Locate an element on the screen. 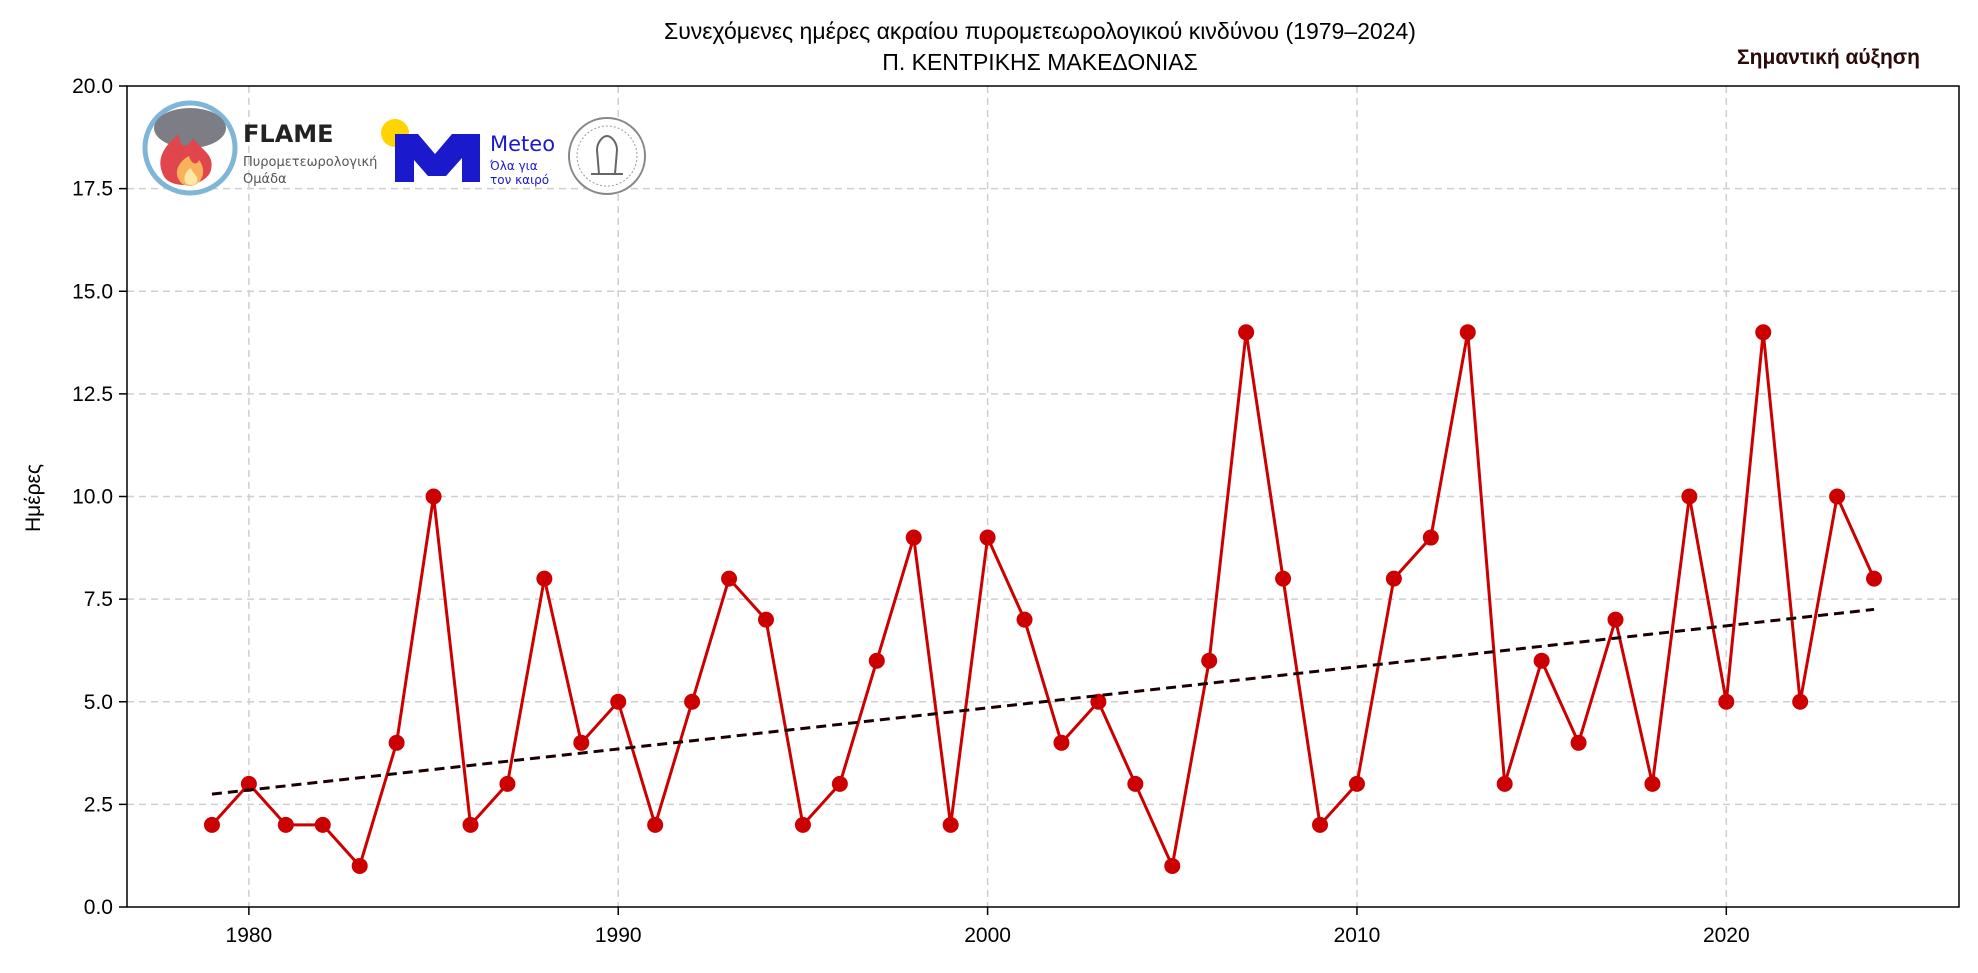 This screenshot has height=973, width=1978. x-tick-label: 2000 is located at coordinates (987, 935).